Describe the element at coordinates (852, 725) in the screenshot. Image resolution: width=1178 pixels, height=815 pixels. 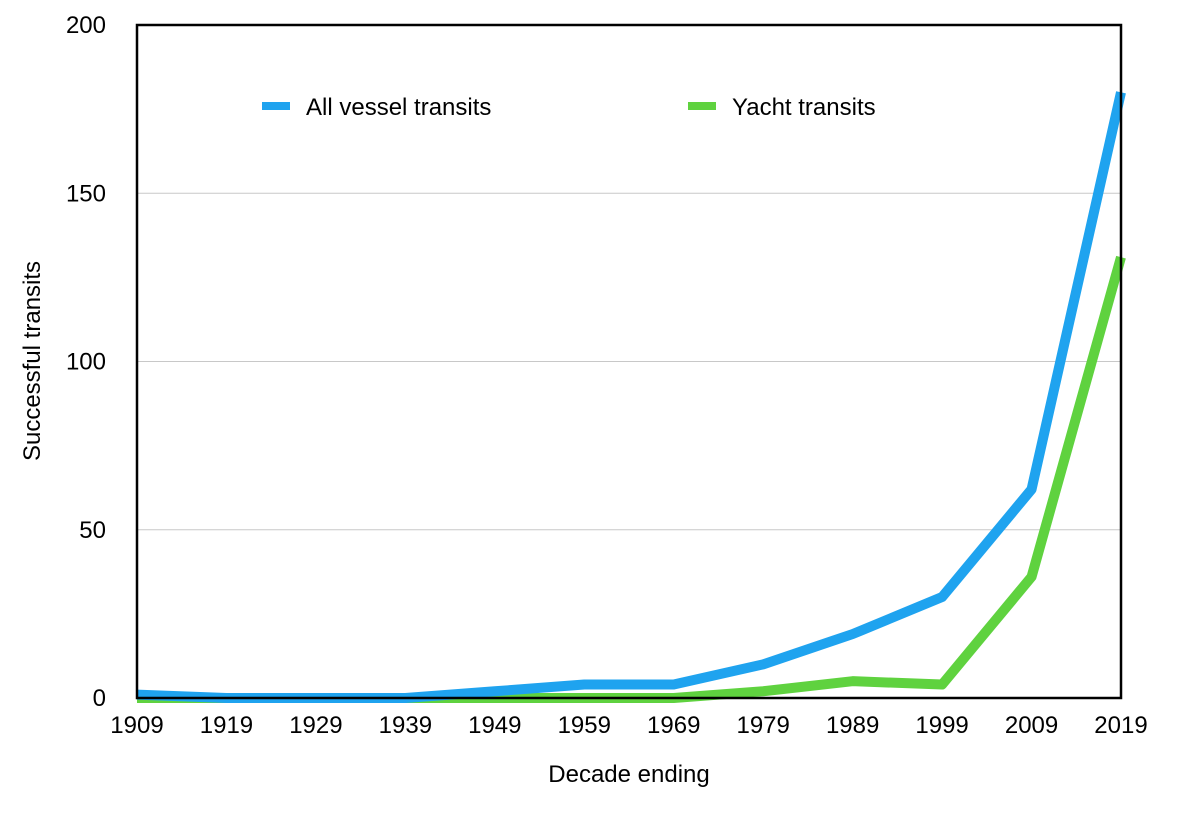
I see `x-tick-label: 1989` at that location.